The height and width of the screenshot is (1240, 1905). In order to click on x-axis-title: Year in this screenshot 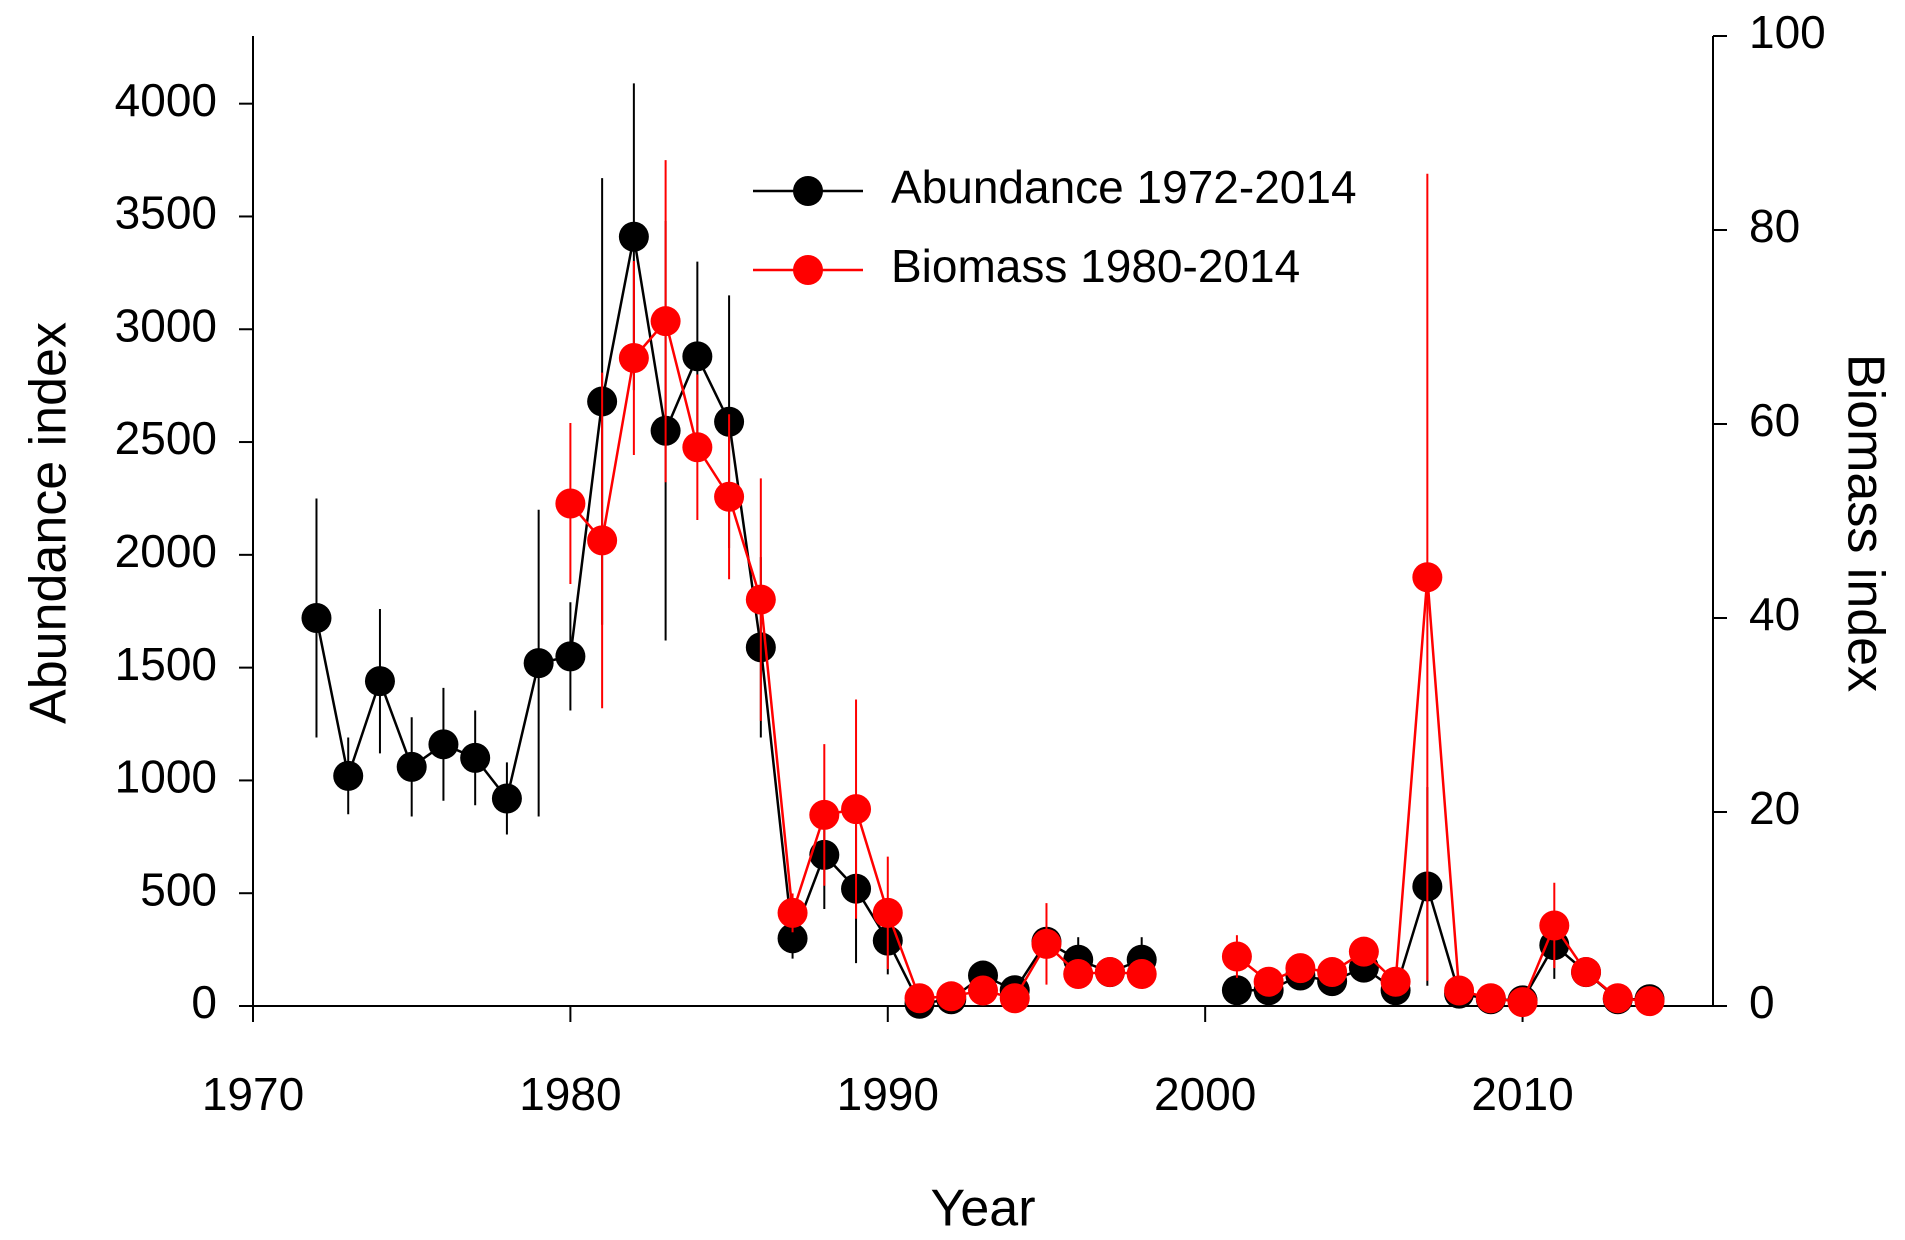, I will do `click(982, 1209)`.